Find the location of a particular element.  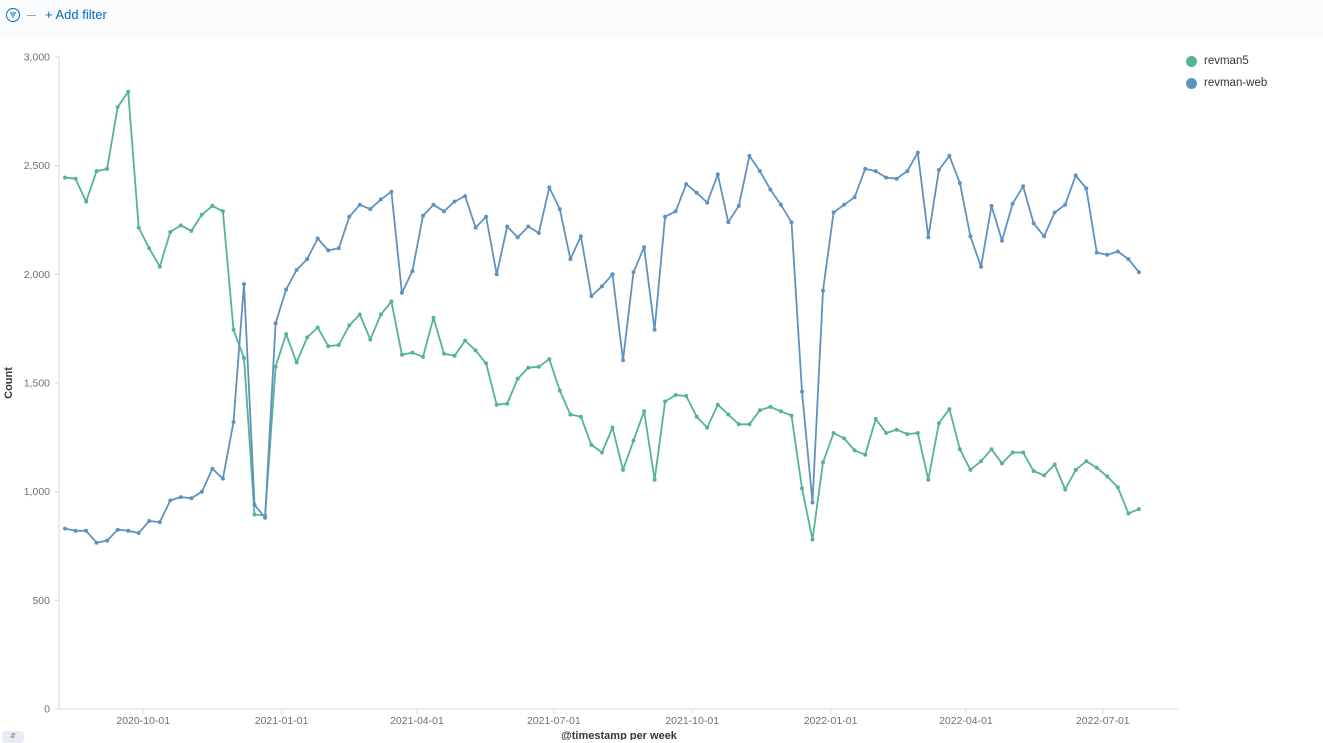

legend-item-revman5: revman5 is located at coordinates (1226, 61).